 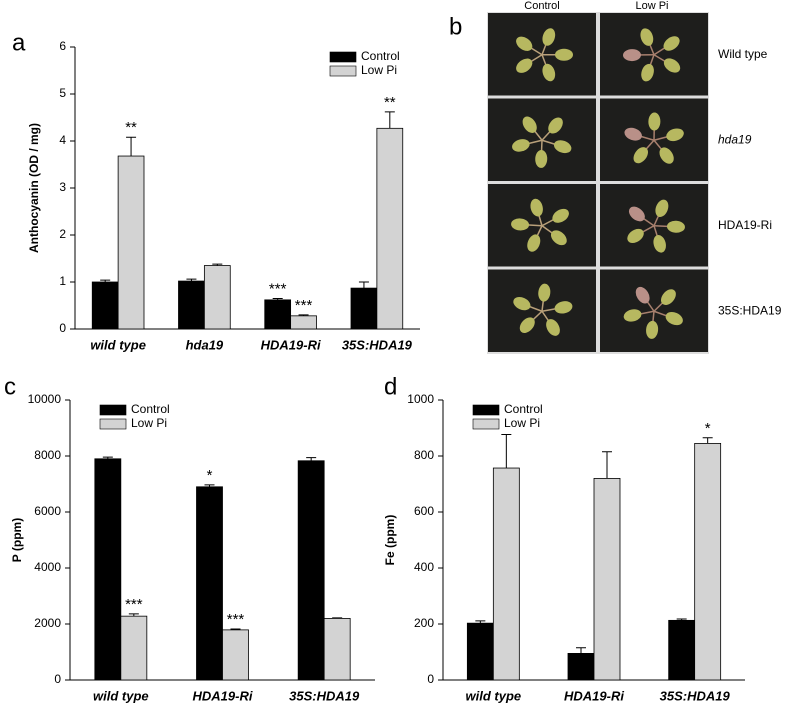 I want to click on legend-label: Low Pi, so click(x=149, y=423).